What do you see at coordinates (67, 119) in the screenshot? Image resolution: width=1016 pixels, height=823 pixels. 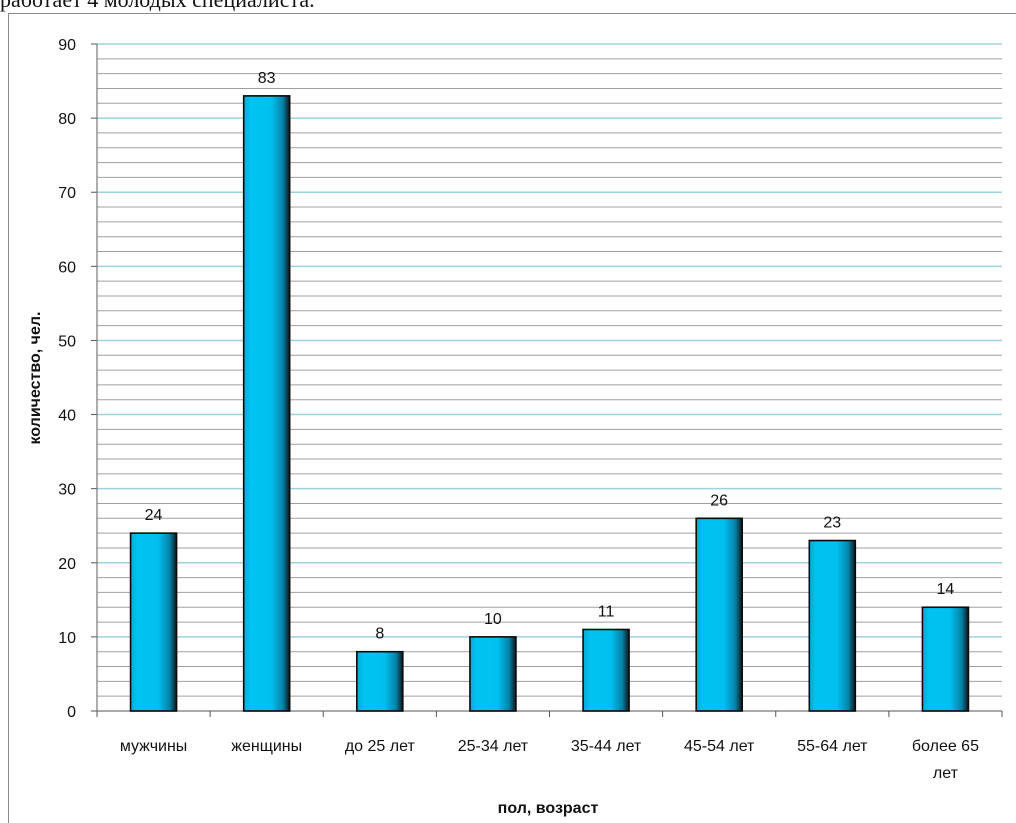 I see `y-tick-label: 80` at bounding box center [67, 119].